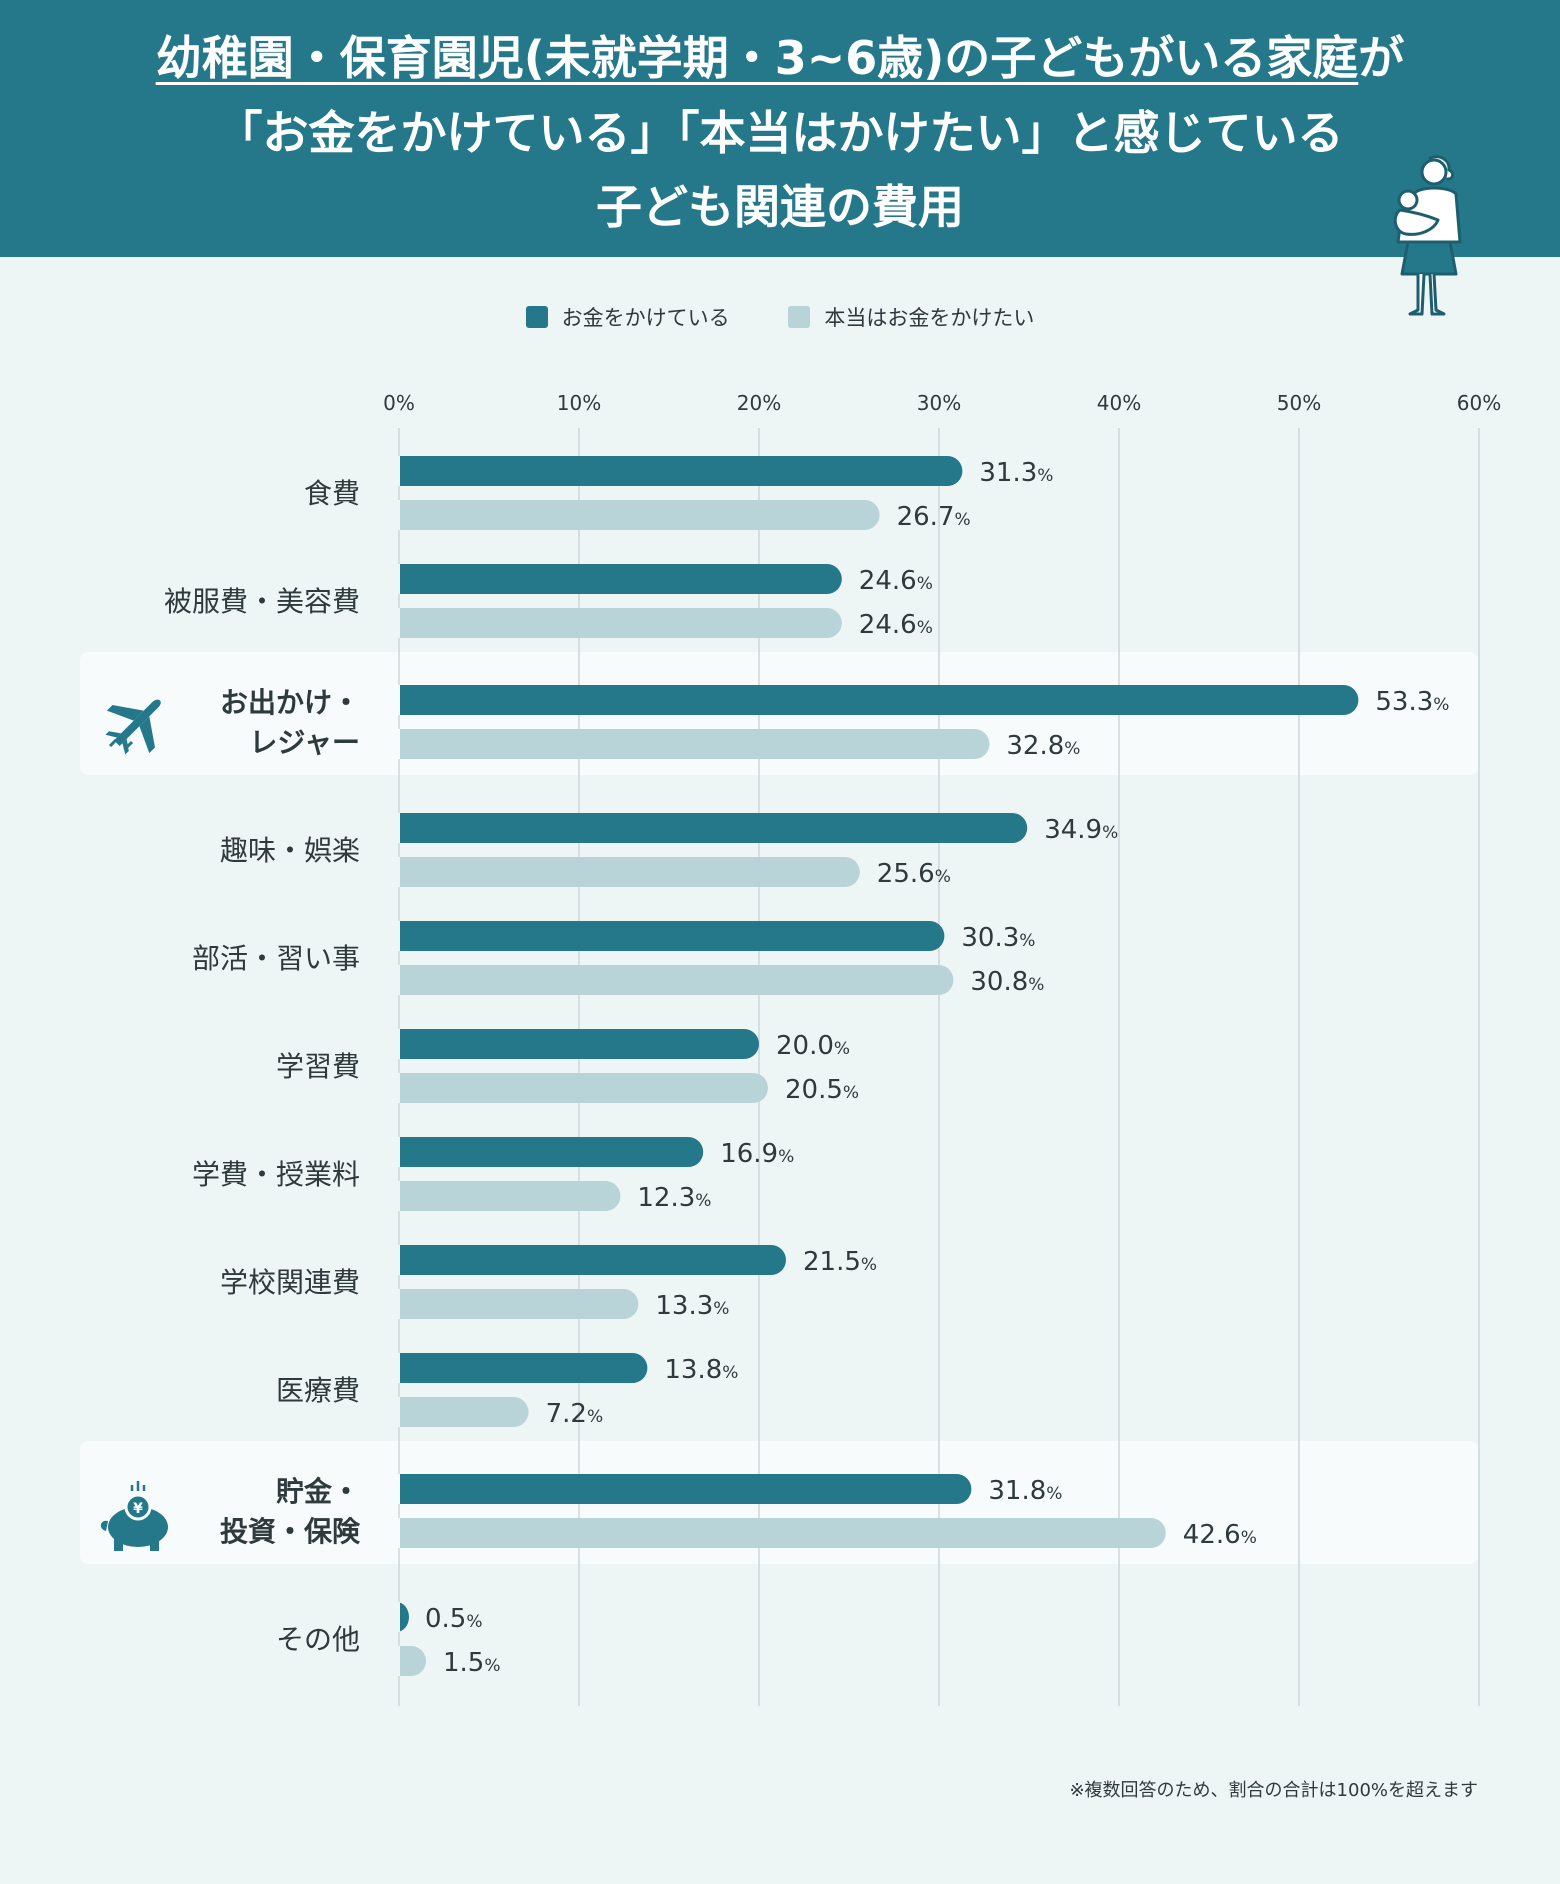 This screenshot has width=1560, height=1884. Describe the element at coordinates (813, 1046) in the screenshot. I see `value-label: 20.0%` at that location.